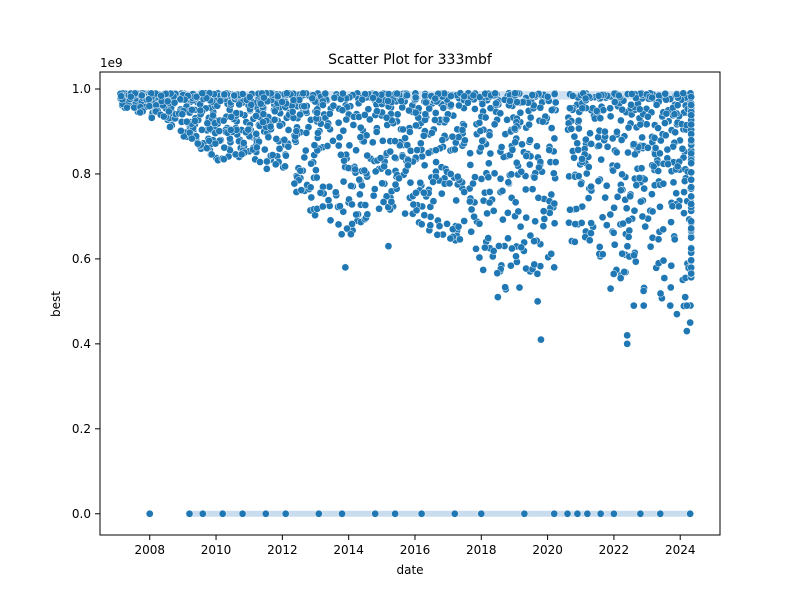 The width and height of the screenshot is (800, 604). Describe the element at coordinates (415, 550) in the screenshot. I see `x-tick-label: 2016` at that location.